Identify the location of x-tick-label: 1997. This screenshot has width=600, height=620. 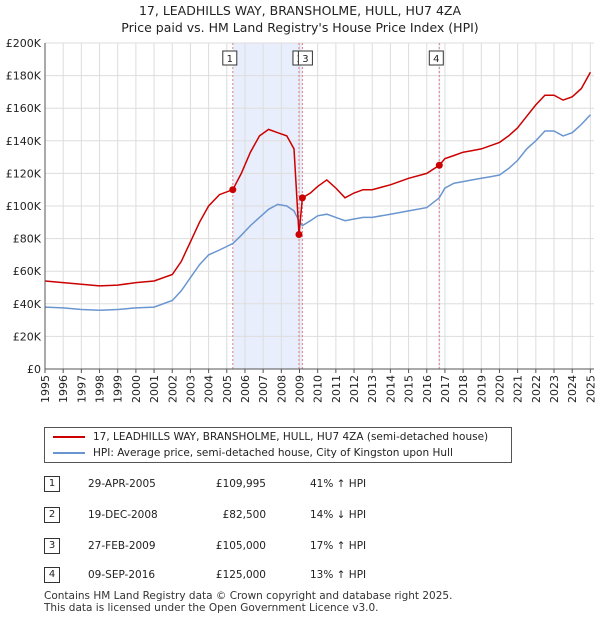
(81, 389).